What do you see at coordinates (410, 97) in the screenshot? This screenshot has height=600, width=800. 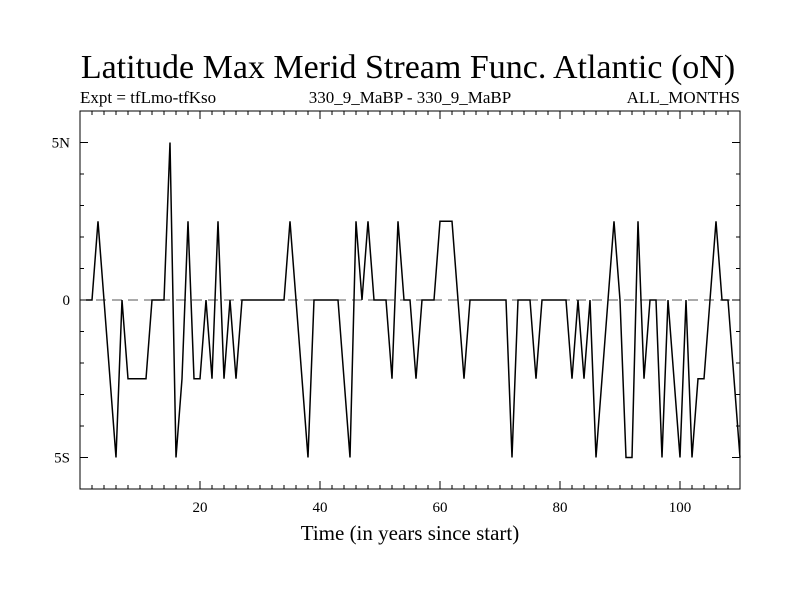 I see `subtitle-center: 330_9_MaBP - 330_9_MaBP` at bounding box center [410, 97].